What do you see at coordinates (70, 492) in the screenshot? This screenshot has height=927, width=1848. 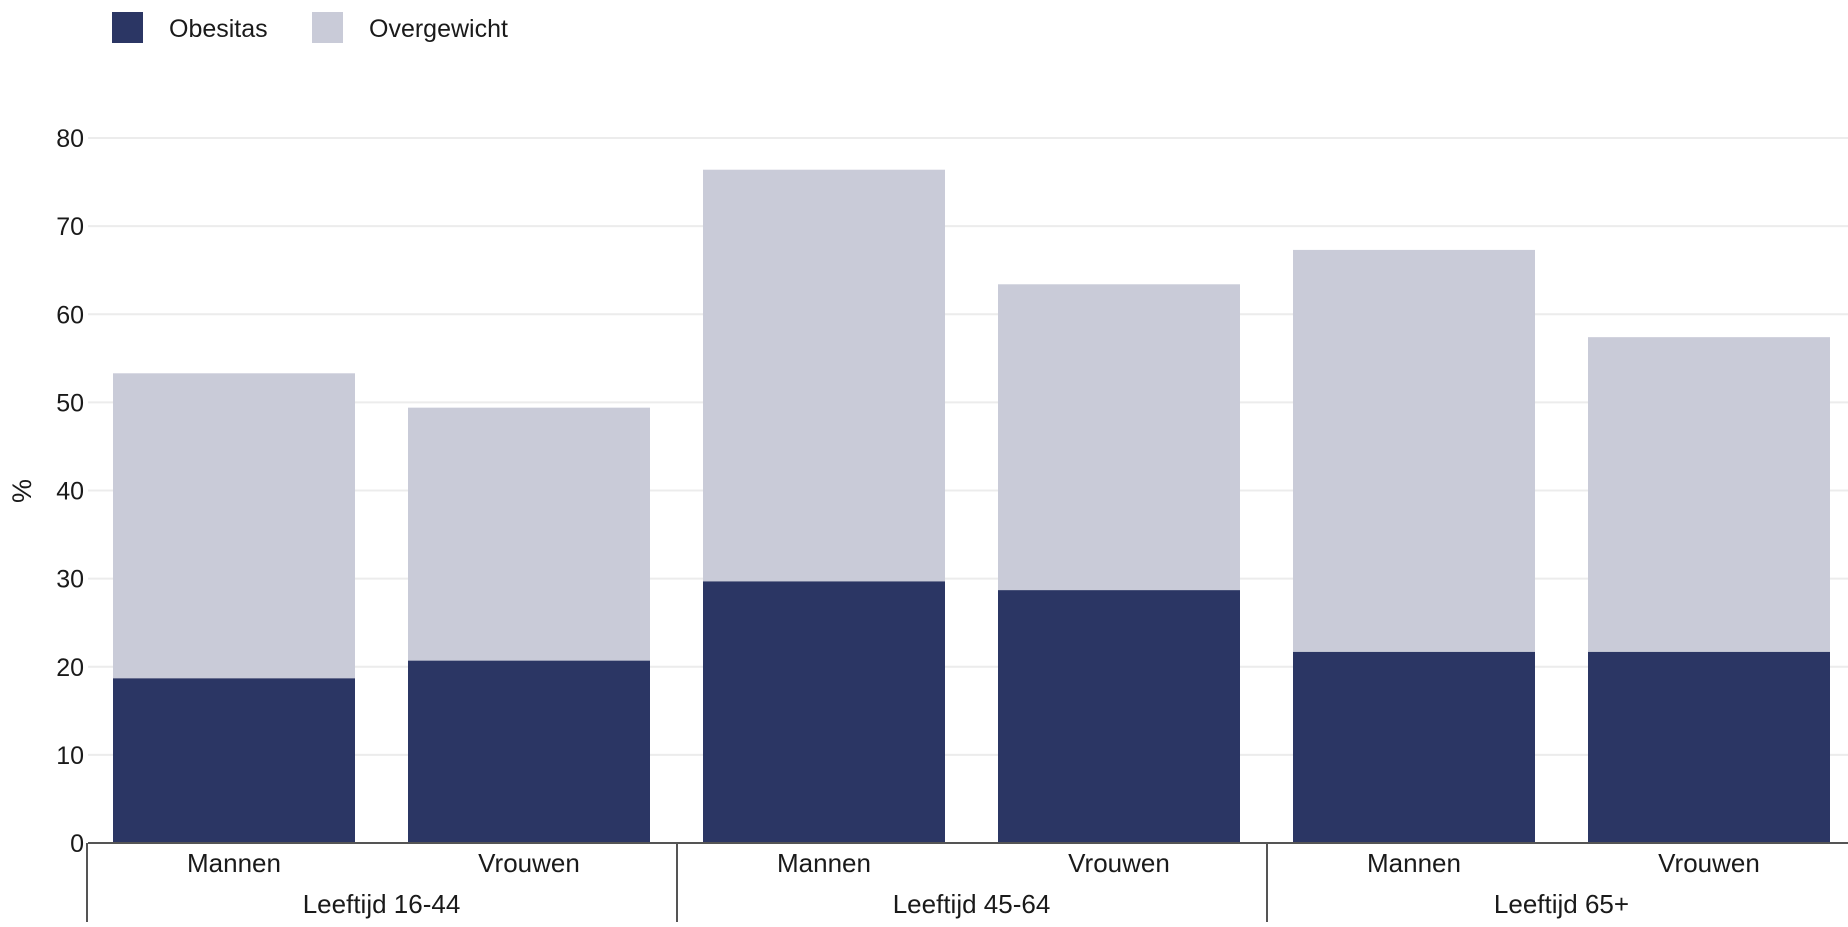 I see `y-tick-label: 40` at bounding box center [70, 492].